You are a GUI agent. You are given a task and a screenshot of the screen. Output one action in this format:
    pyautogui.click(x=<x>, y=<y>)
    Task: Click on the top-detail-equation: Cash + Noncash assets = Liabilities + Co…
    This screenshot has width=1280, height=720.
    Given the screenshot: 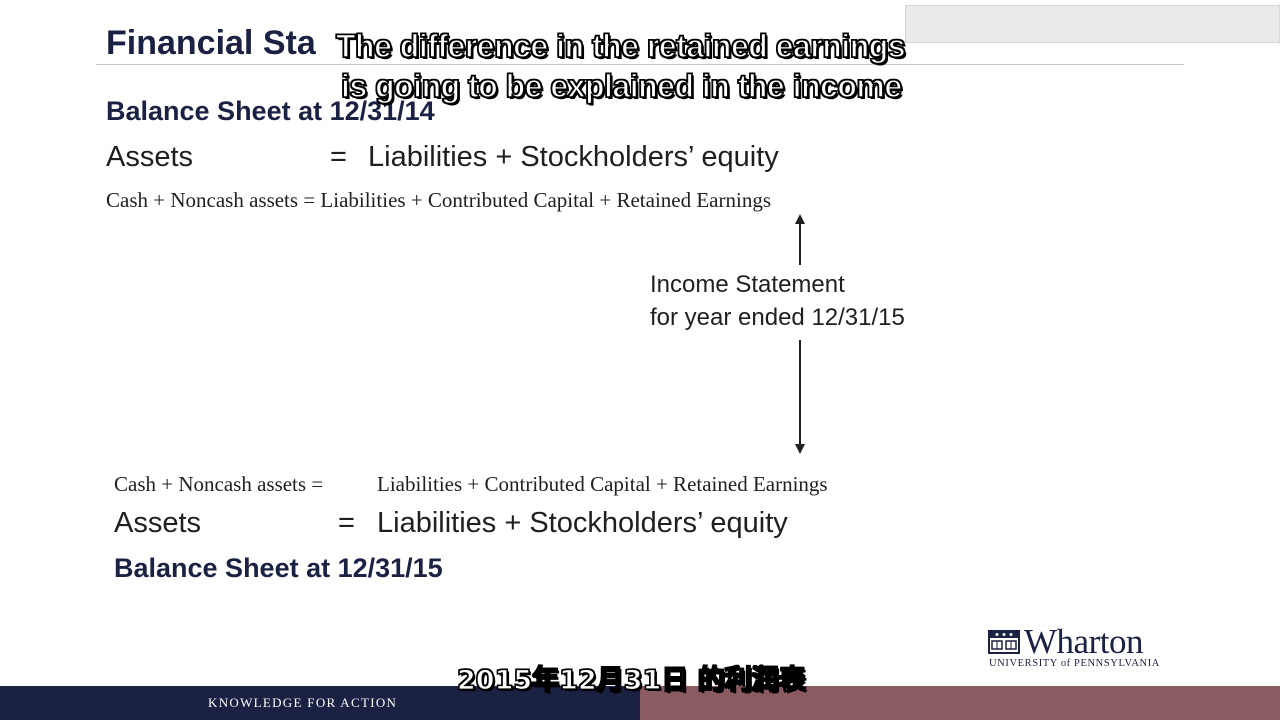 What is the action you would take?
    pyautogui.click(x=439, y=200)
    